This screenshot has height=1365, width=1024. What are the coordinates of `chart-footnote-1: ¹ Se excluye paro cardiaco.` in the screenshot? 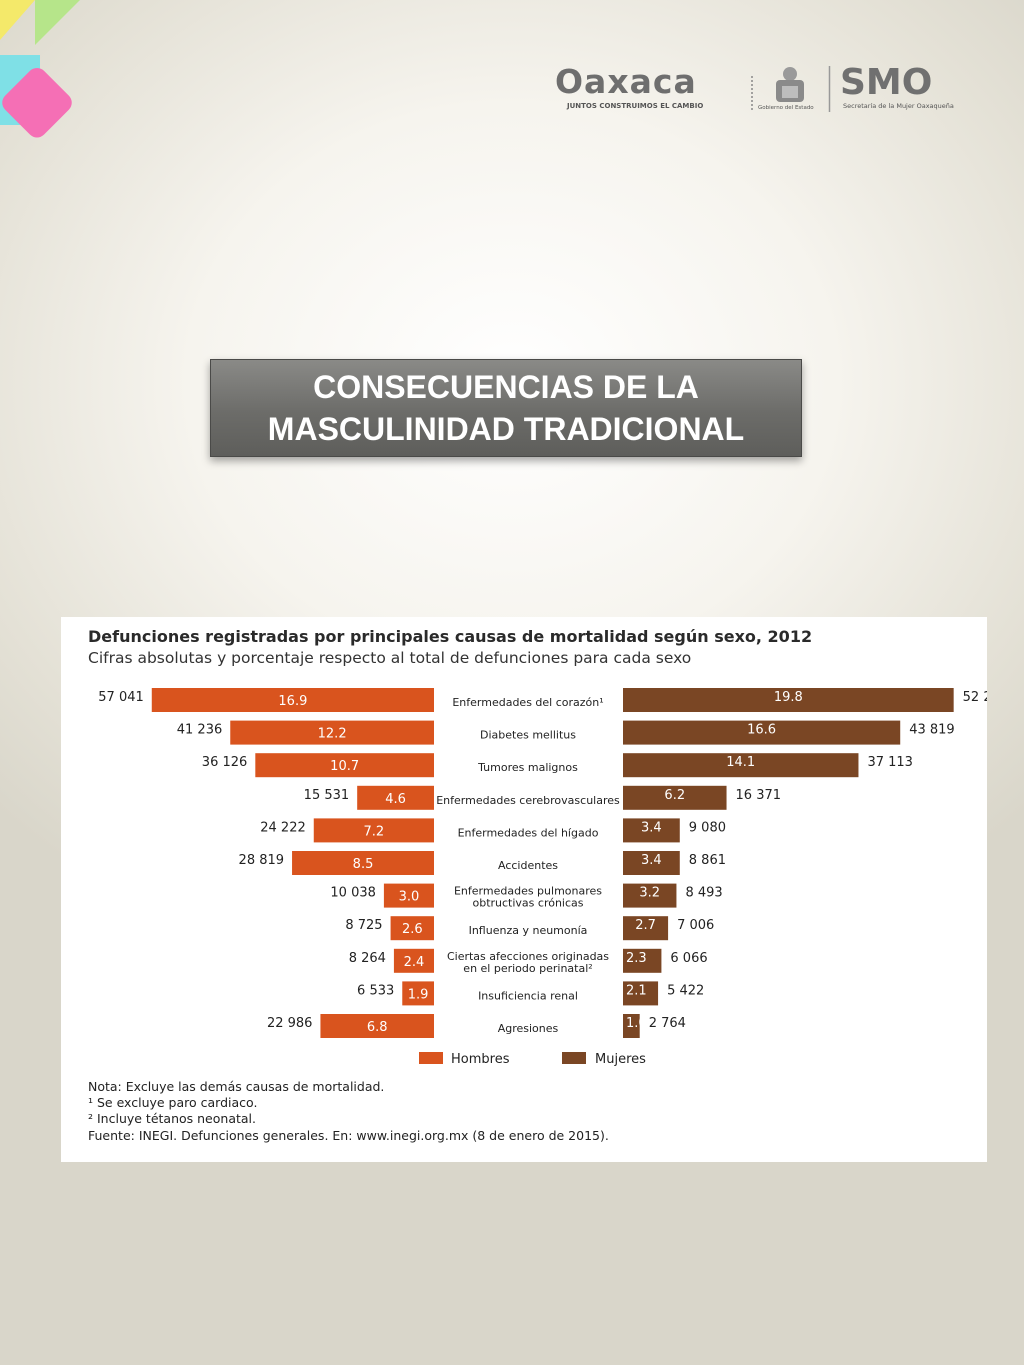 It's located at (173, 1102).